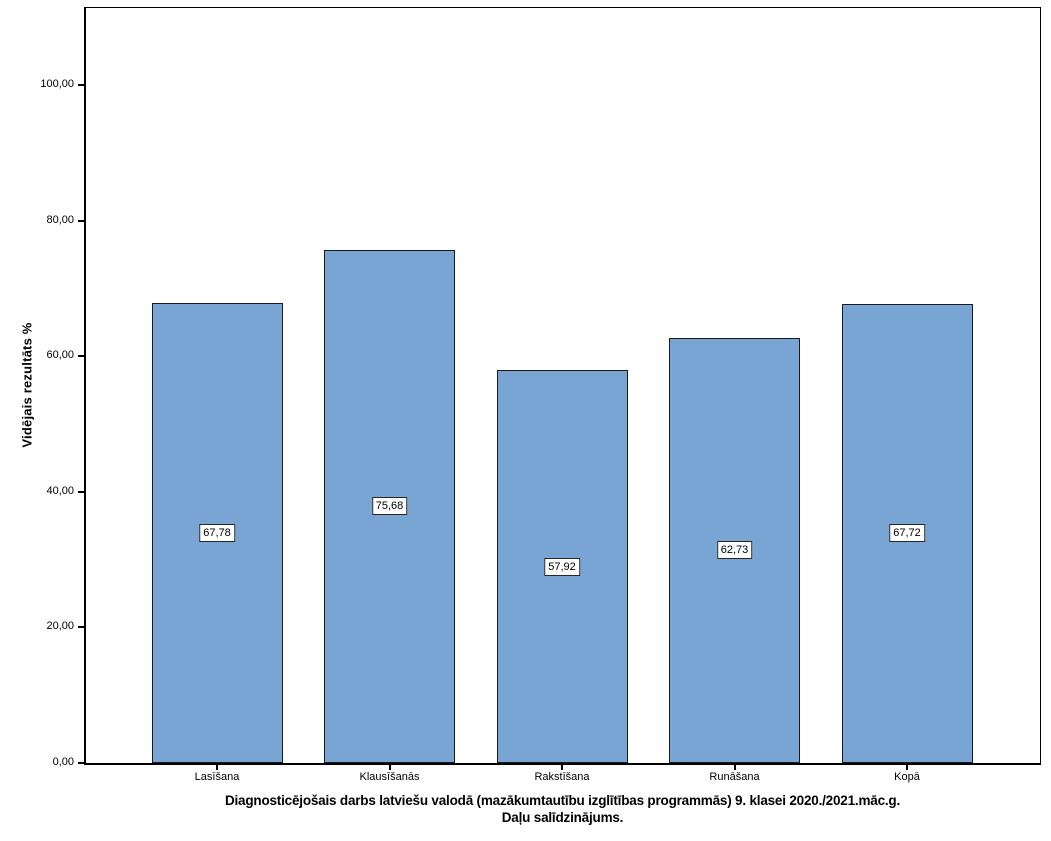 The image size is (1051, 841). I want to click on x-category-label: Lasīšana, so click(217, 777).